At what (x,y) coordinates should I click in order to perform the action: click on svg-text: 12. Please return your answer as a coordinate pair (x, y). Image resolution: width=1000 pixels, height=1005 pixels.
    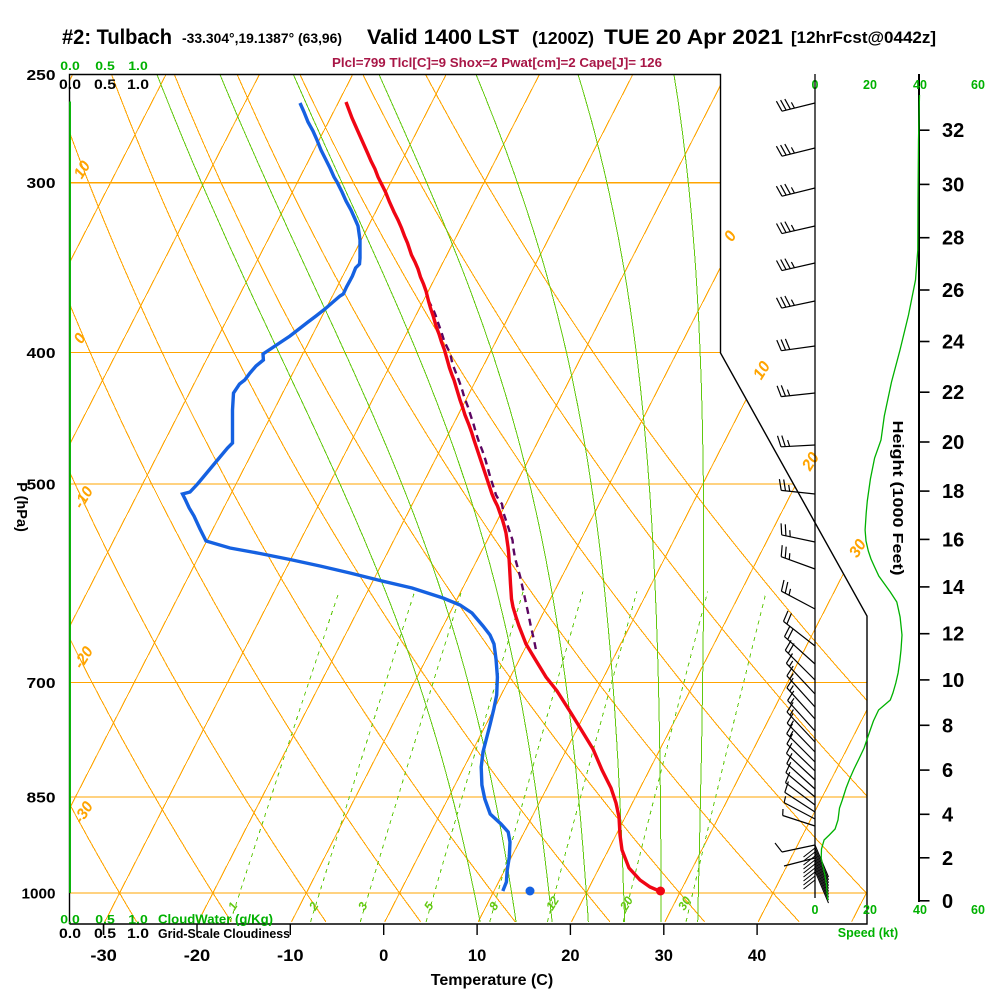
    Looking at the image, I should click on (953, 635).